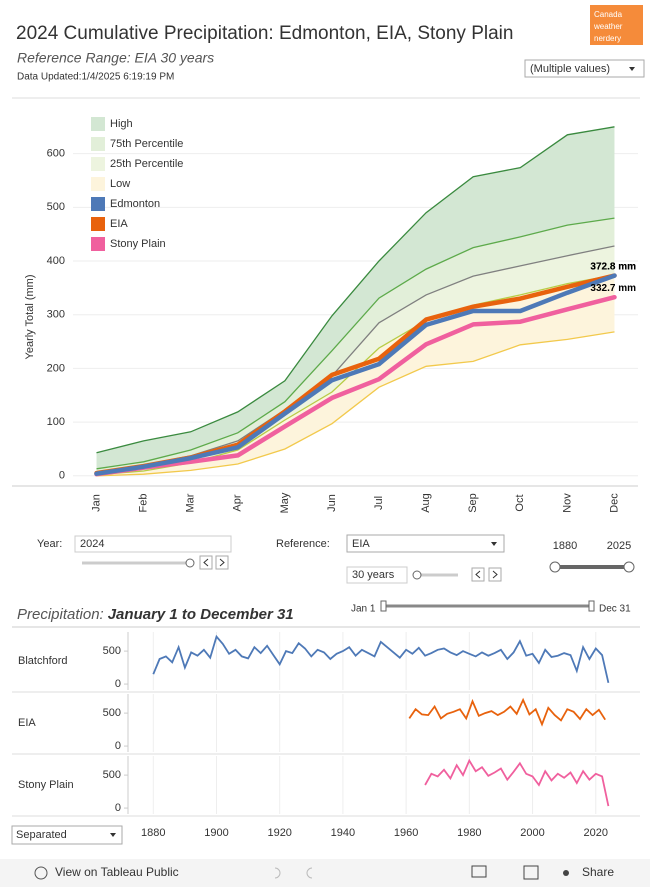 The width and height of the screenshot is (650, 887). Describe the element at coordinates (120, 184) in the screenshot. I see `legend-label: Low` at that location.